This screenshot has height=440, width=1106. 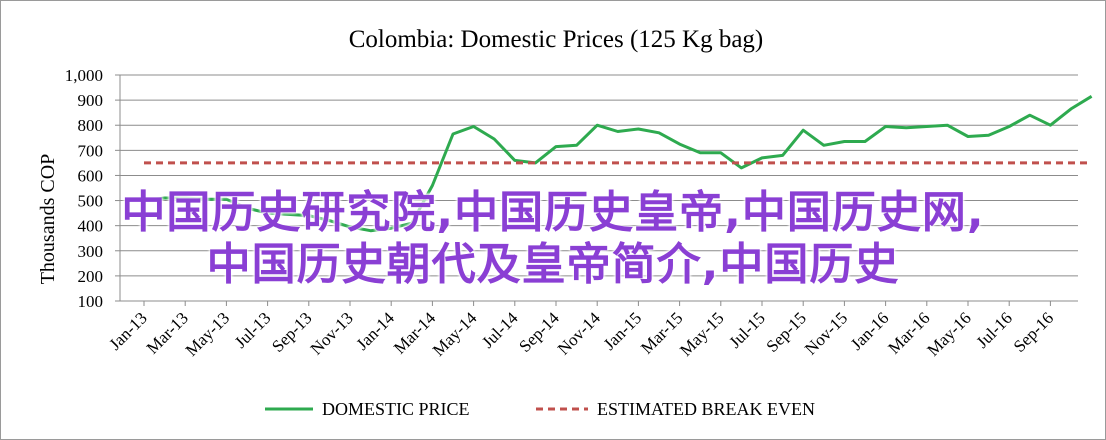 What do you see at coordinates (539, 332) in the screenshot?
I see `x-tick-label: Sep-14` at bounding box center [539, 332].